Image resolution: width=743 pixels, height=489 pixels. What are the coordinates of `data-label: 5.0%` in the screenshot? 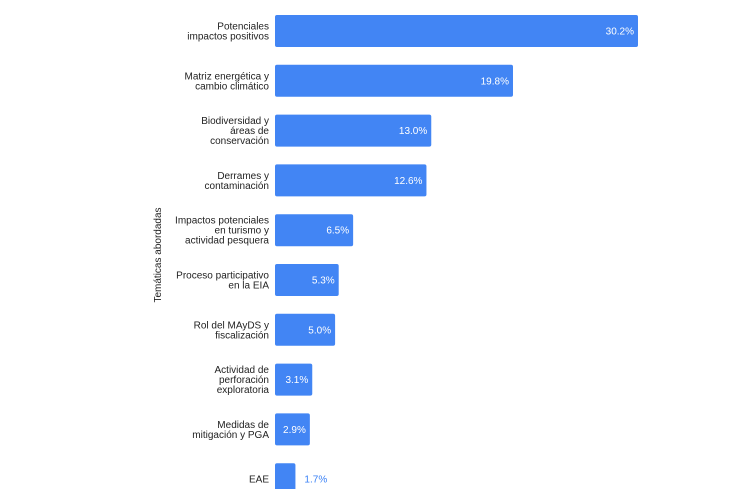 It's located at (319, 330).